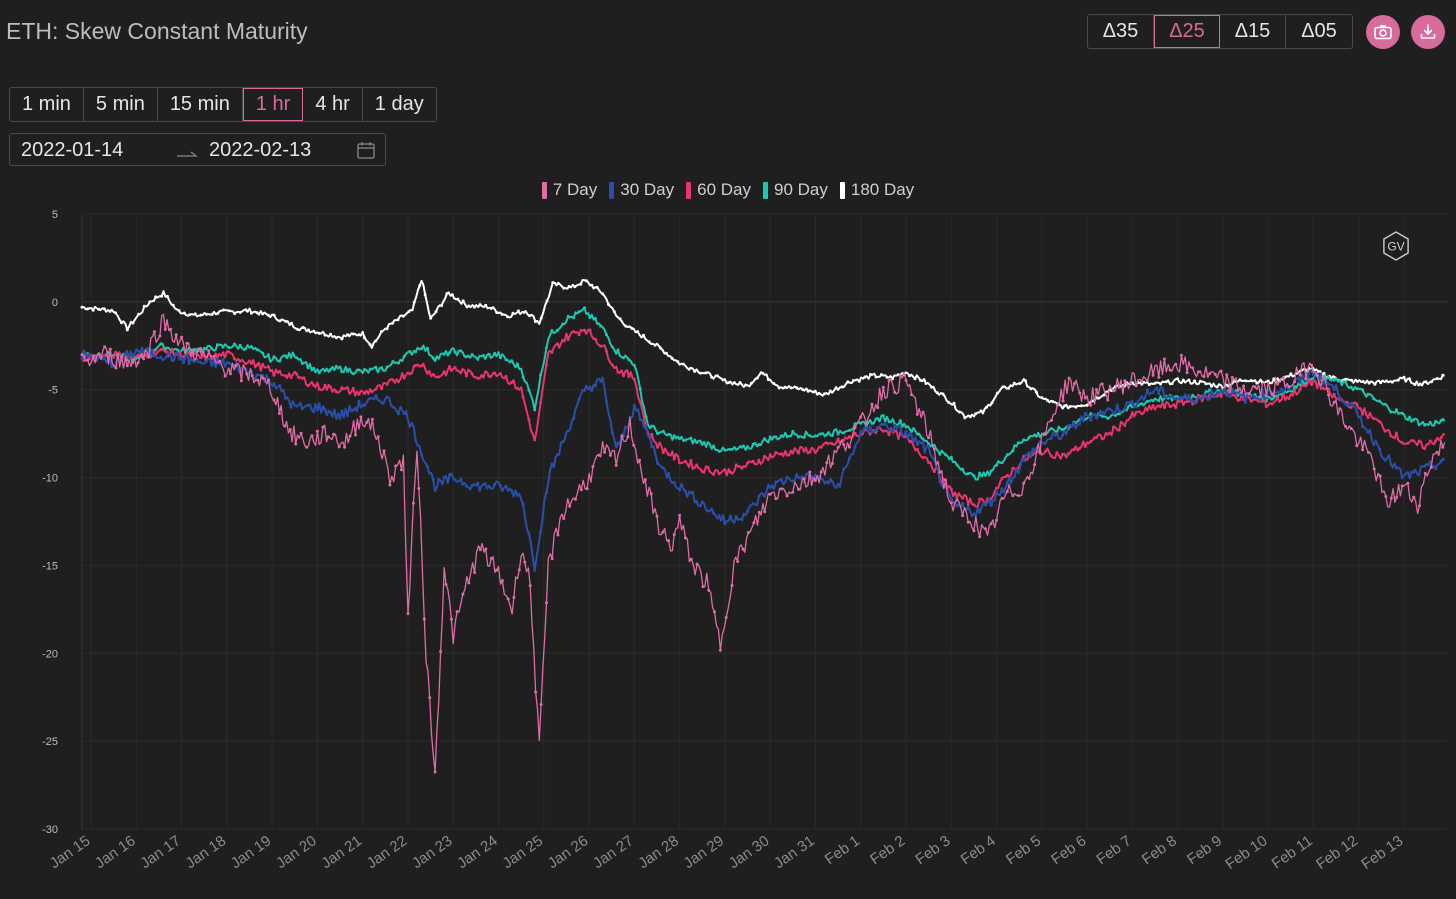 This screenshot has height=899, width=1456. I want to click on interval-5min-button: 5 min, so click(121, 104).